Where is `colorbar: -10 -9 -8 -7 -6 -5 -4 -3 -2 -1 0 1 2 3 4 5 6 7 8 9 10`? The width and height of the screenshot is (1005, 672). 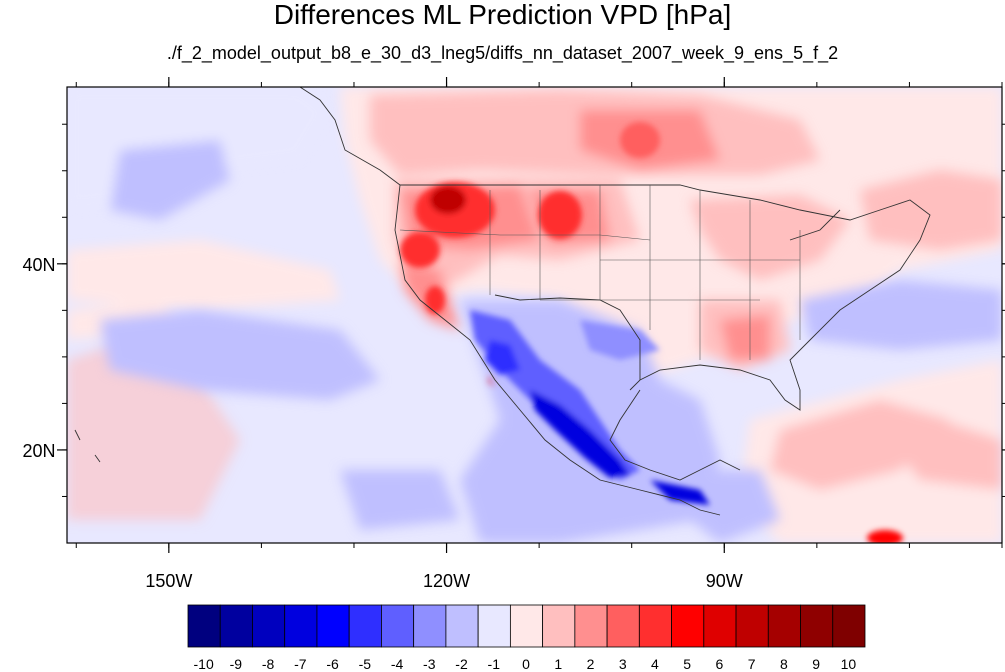 colorbar: -10 -9 -8 -7 -6 -5 -4 -3 -2 -1 0 1 2 3 4 5 6 7 8 9 10 is located at coordinates (526, 638).